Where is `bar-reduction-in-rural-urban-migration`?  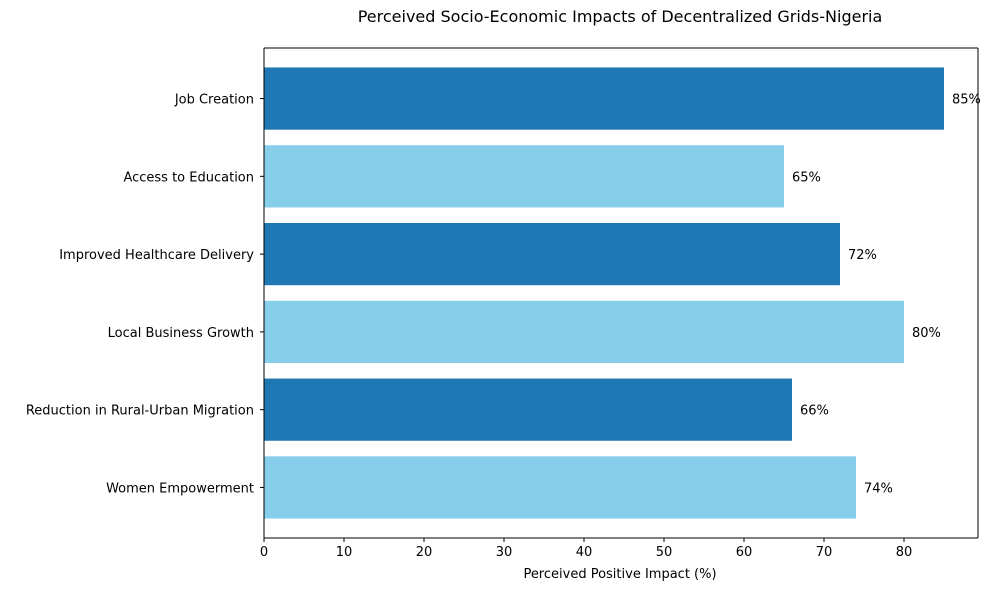 bar-reduction-in-rural-urban-migration is located at coordinates (528, 409).